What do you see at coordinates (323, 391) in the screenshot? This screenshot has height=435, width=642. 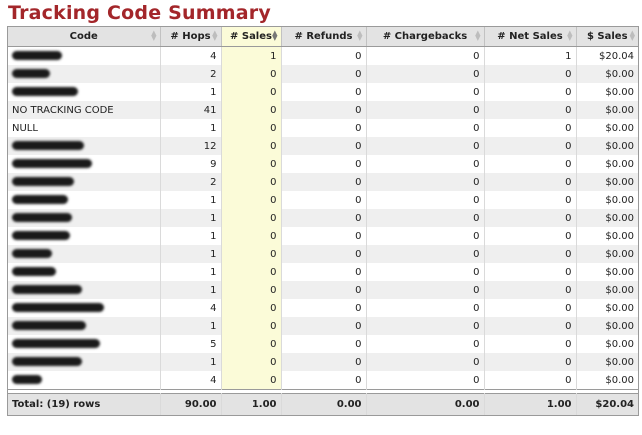 I see `total-separator` at bounding box center [323, 391].